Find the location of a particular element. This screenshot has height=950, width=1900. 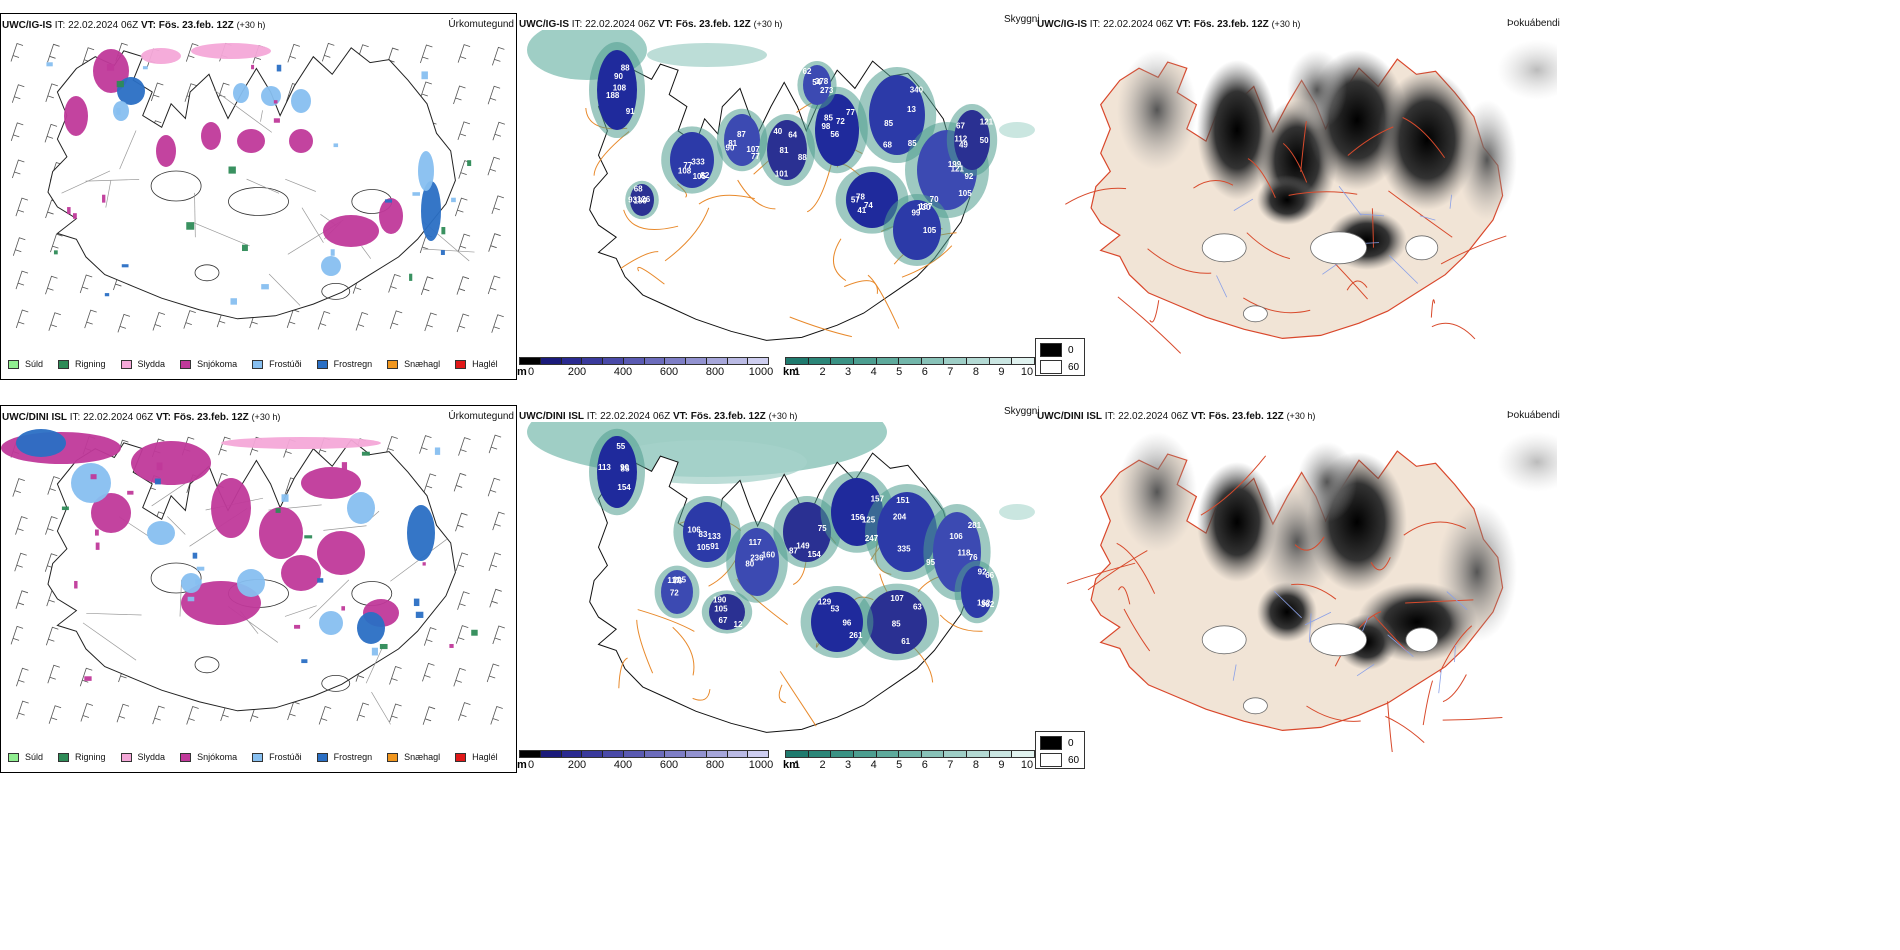

ceiling-value: 107 is located at coordinates (753, 149).